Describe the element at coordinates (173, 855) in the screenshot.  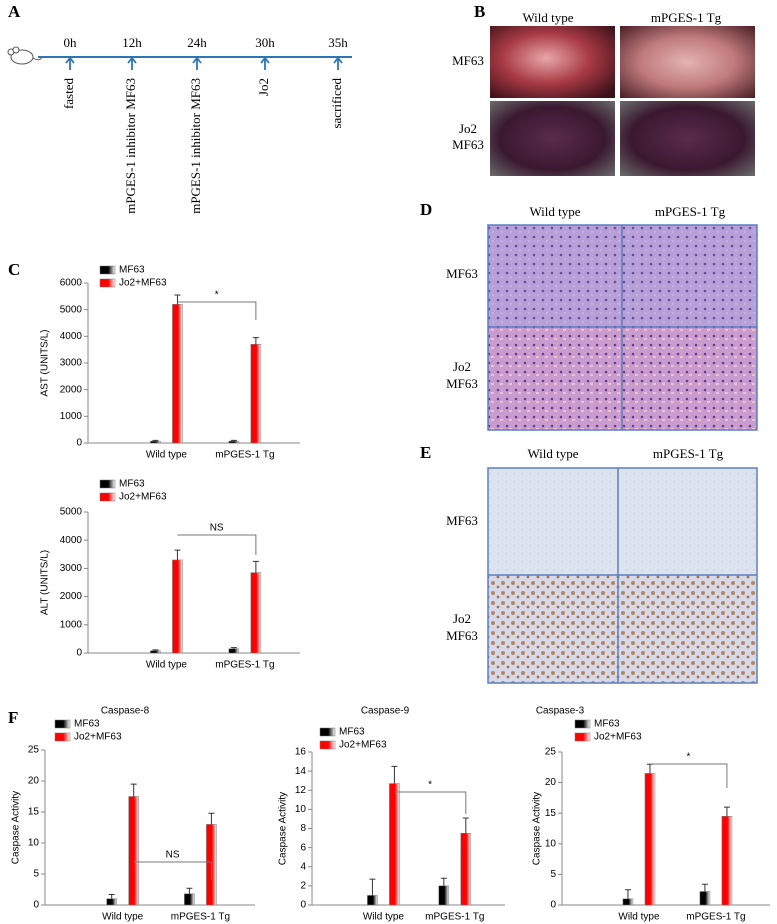
I see `annotation: NS` at that location.